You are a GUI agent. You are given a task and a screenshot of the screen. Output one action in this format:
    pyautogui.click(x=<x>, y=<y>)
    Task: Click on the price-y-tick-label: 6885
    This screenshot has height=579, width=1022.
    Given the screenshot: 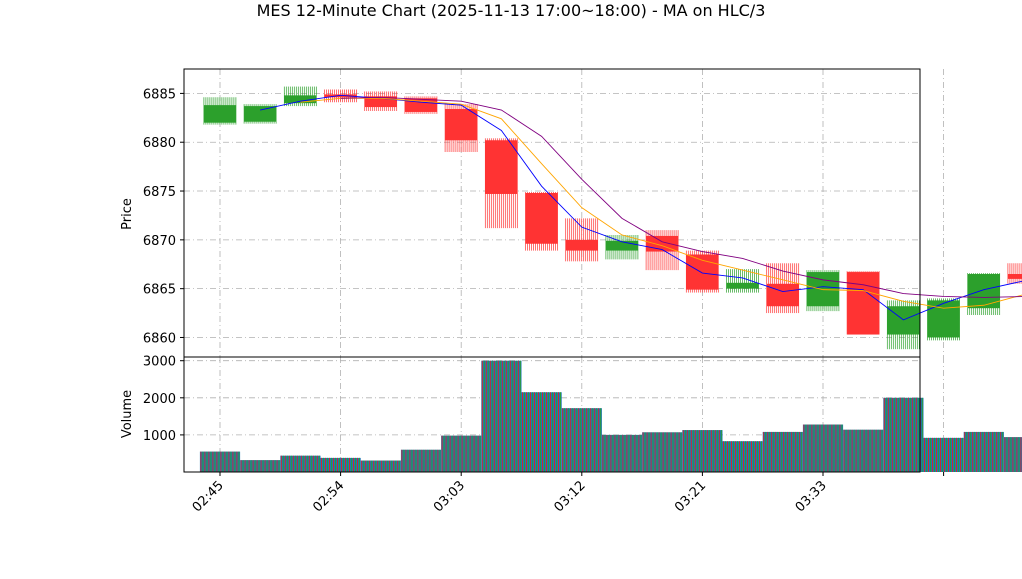 What is the action you would take?
    pyautogui.click(x=159, y=94)
    